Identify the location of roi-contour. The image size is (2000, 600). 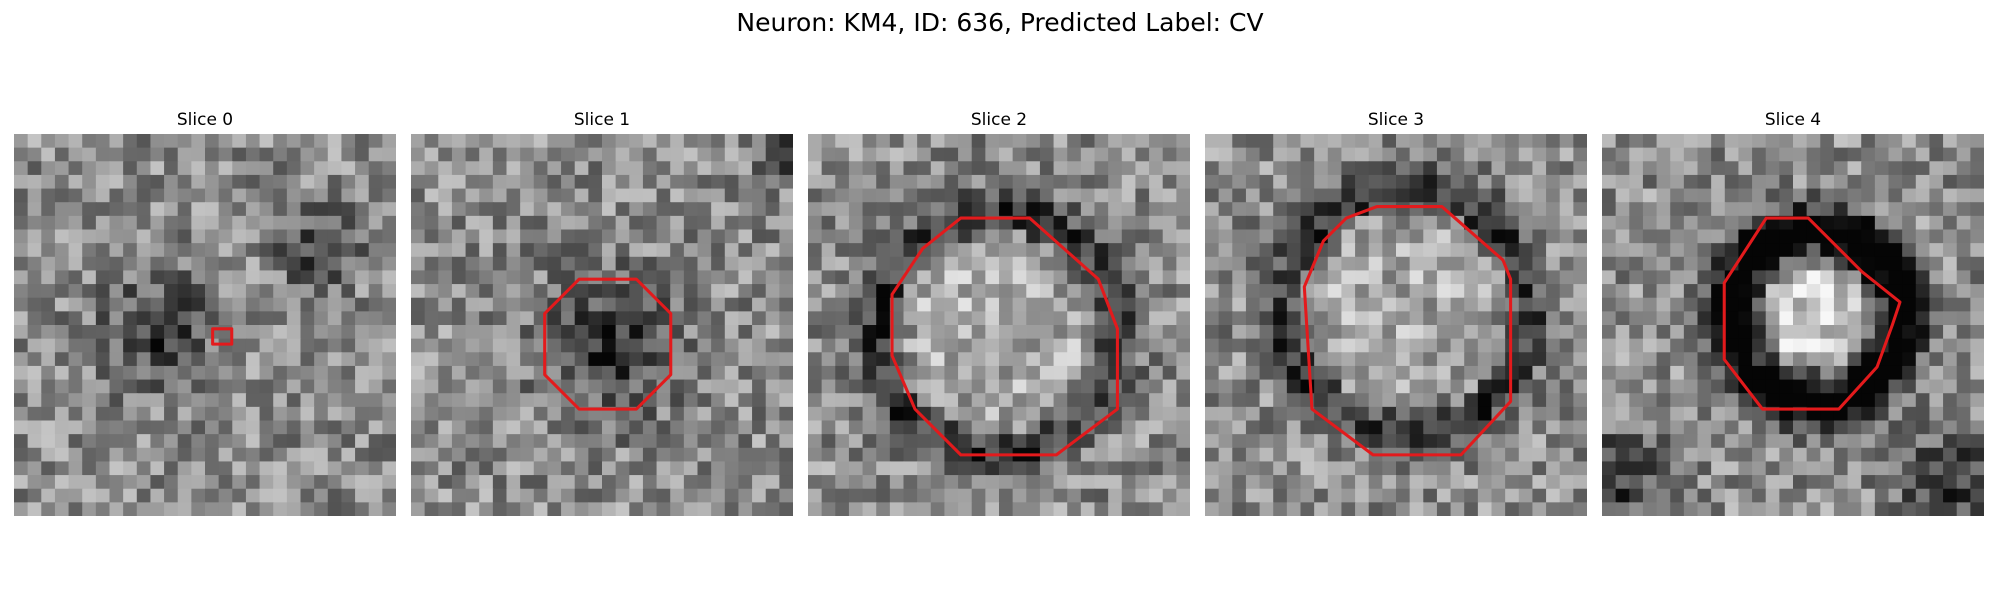
(1407, 331).